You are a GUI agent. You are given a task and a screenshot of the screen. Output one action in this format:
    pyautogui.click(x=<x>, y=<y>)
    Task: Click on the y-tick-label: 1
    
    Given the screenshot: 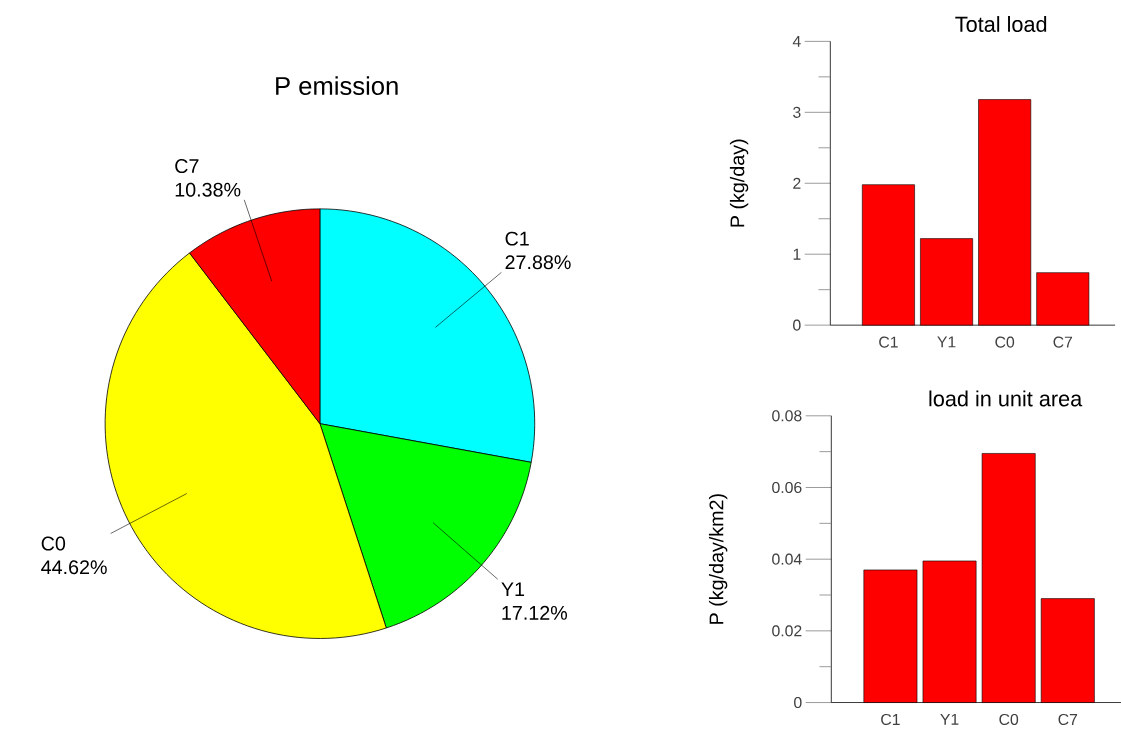 What is the action you would take?
    pyautogui.click(x=797, y=254)
    